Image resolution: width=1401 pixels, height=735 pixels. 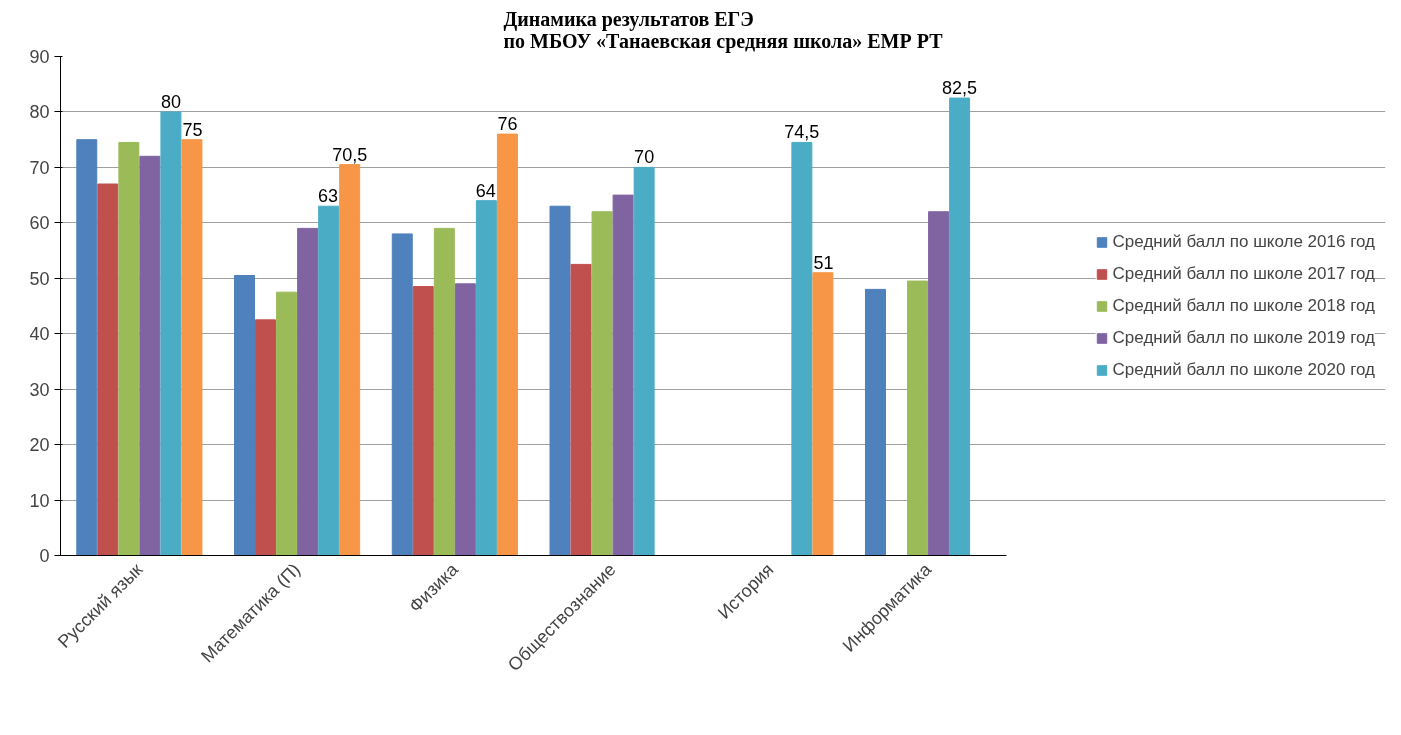 I want to click on y-tick-label: 40, so click(x=39, y=334).